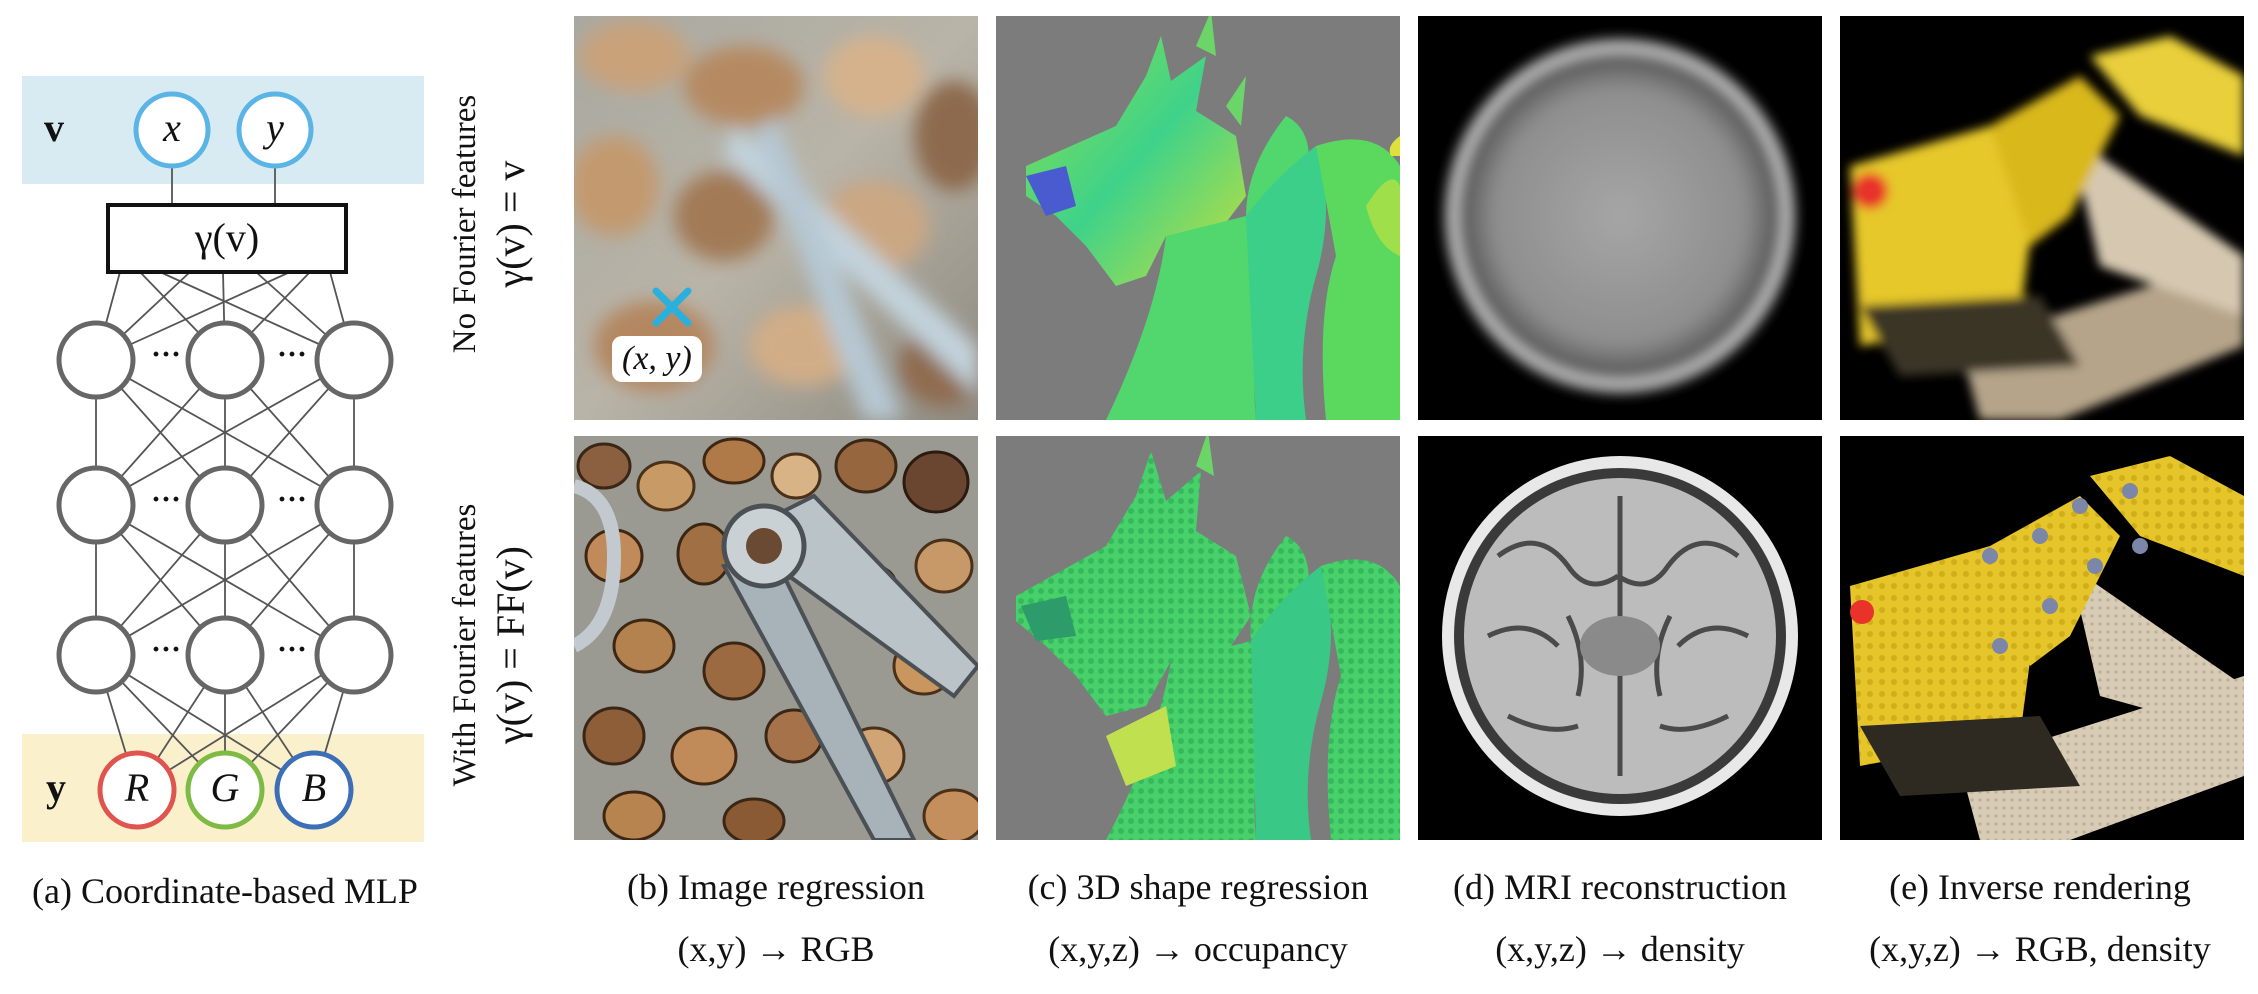 Image resolution: width=2258 pixels, height=994 pixels. What do you see at coordinates (2040, 887) in the screenshot?
I see `caption-inverse-rendering: (e) Inverse rendering` at bounding box center [2040, 887].